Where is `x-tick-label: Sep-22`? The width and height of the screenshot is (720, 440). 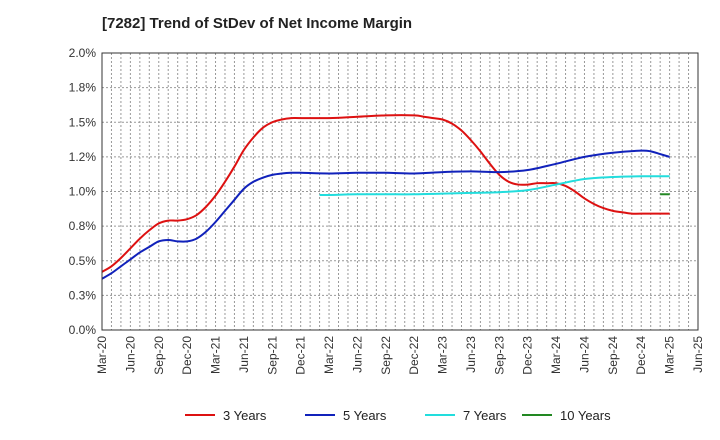 x-tick-label: Sep-22 is located at coordinates (386, 355).